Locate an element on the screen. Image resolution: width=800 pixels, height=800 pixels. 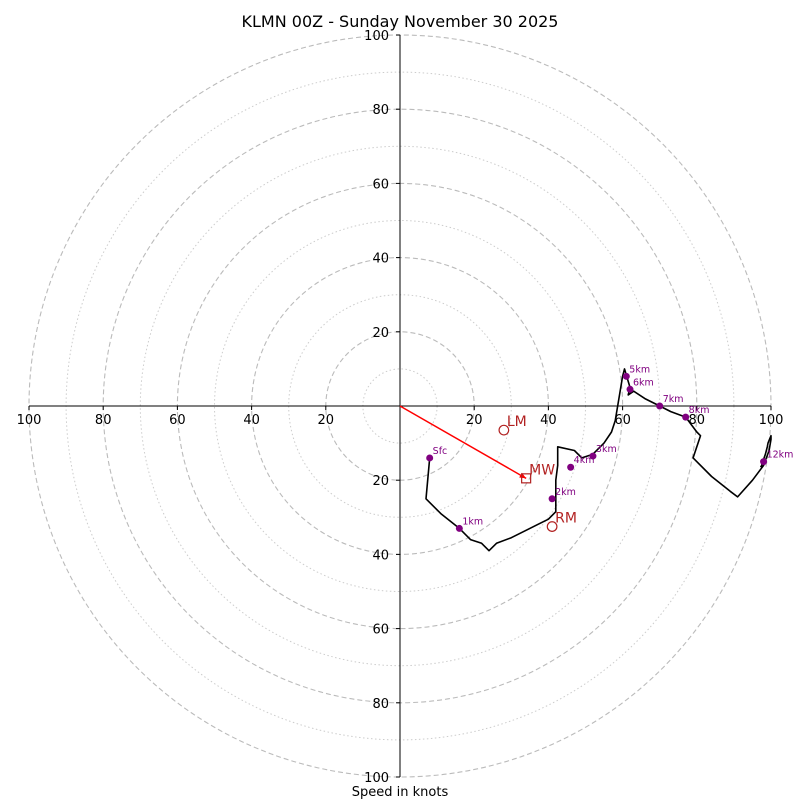
height-label-4km: 4km is located at coordinates (584, 460).